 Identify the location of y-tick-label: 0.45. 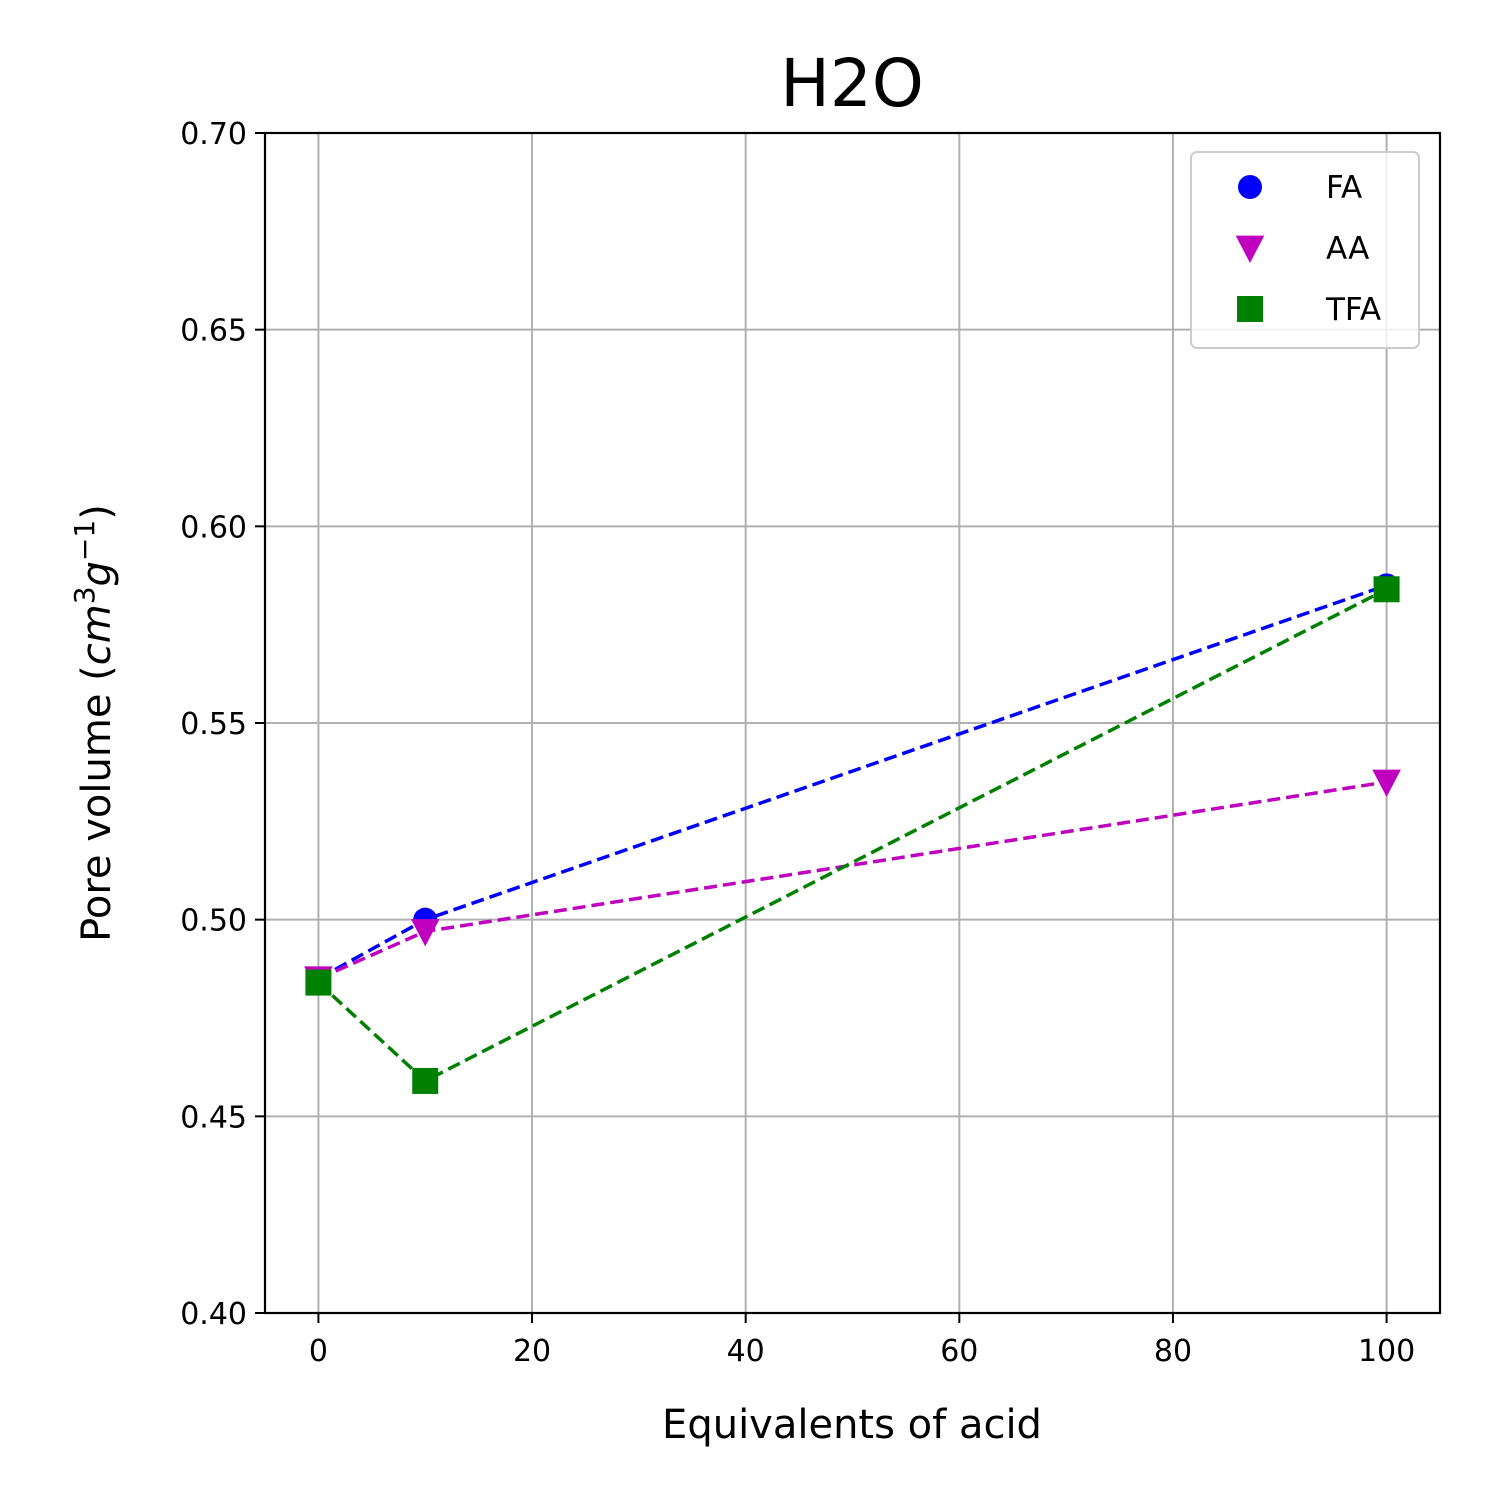
(213, 1117).